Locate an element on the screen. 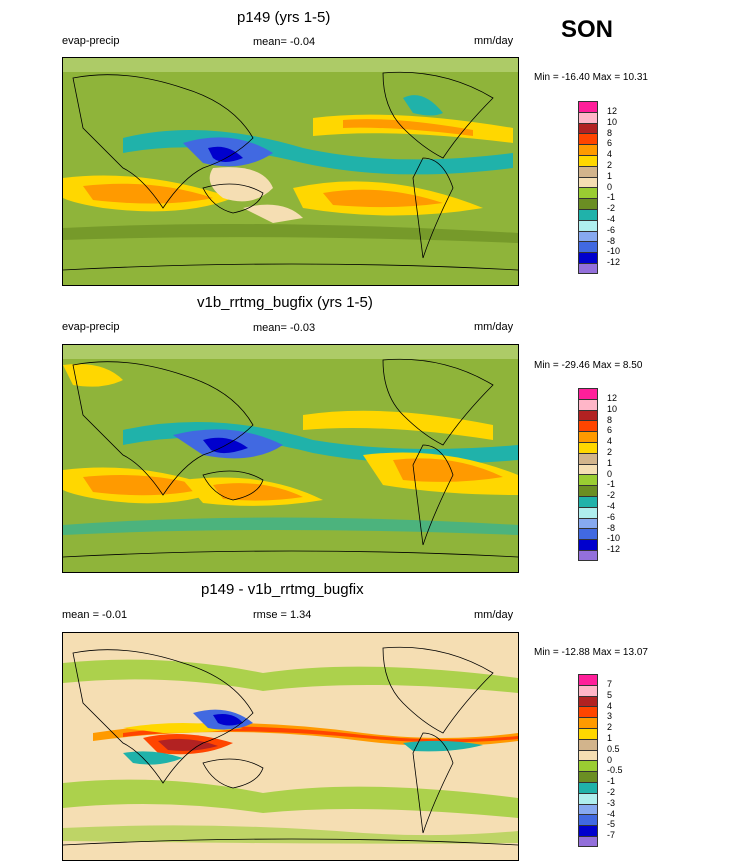 This screenshot has width=732, height=865. panel2-title: v1b_rrtmg_bugfix (yrs 1-5) is located at coordinates (285, 302).